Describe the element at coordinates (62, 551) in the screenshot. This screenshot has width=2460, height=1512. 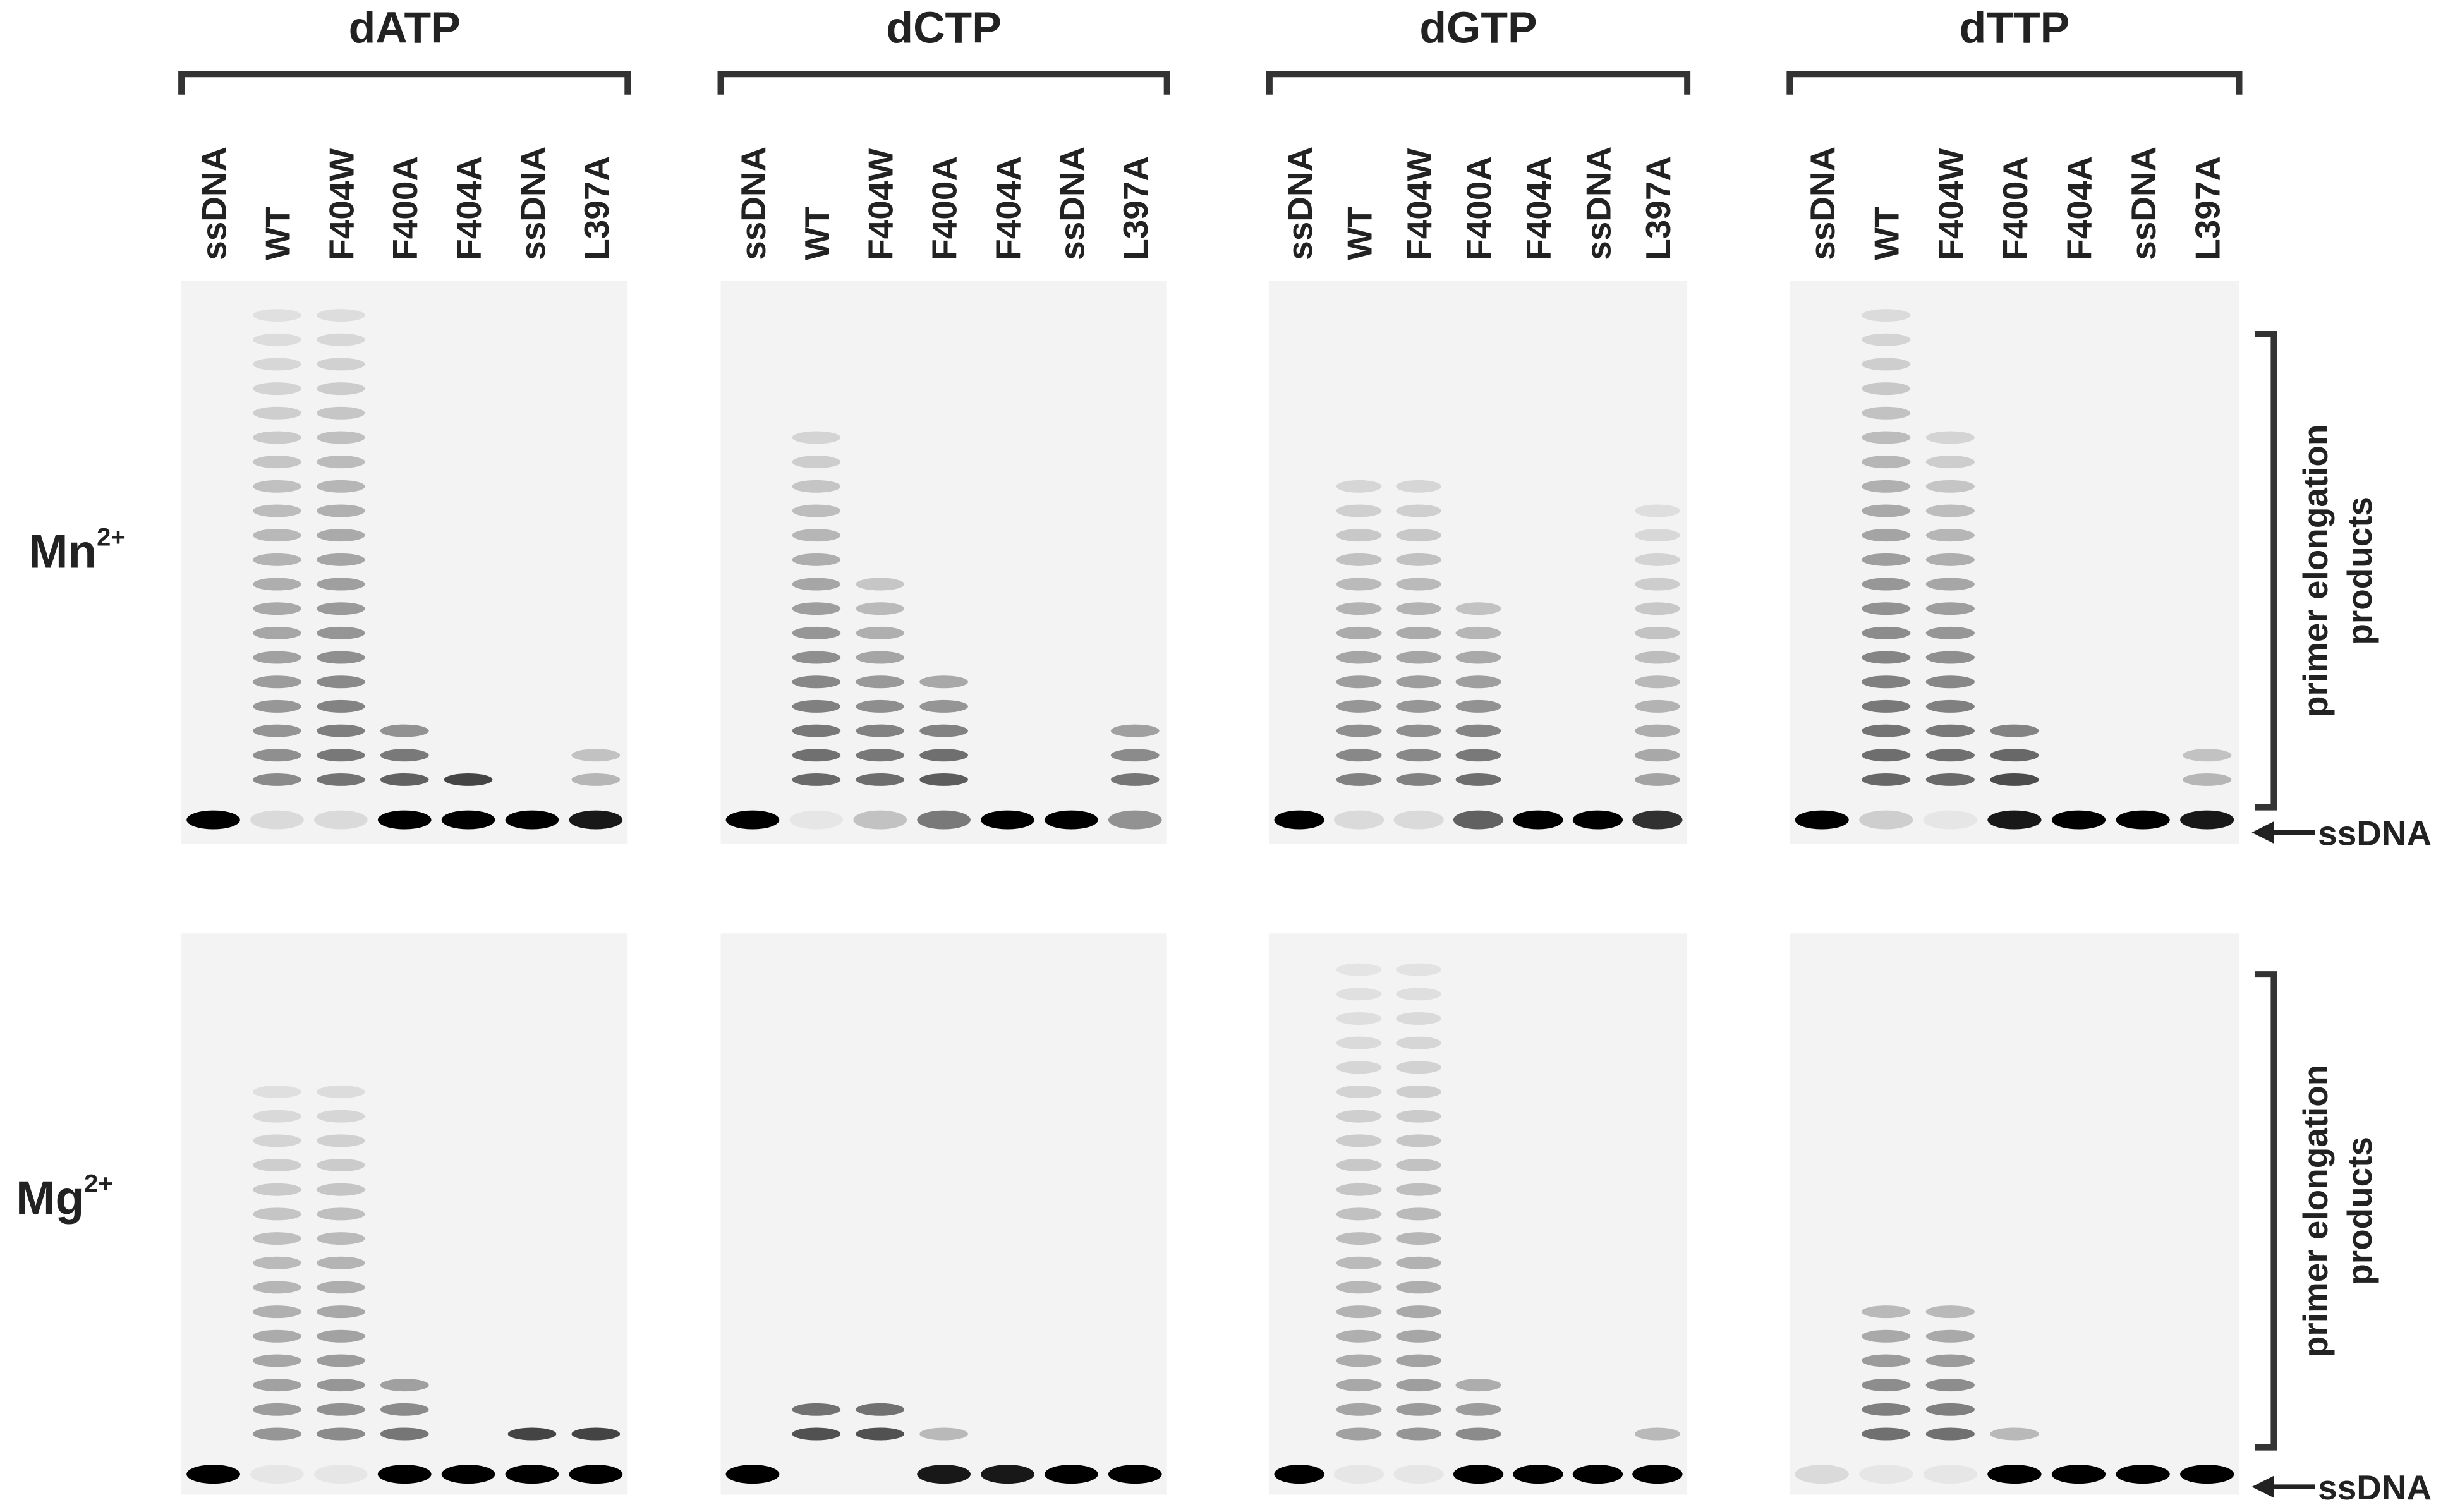
I see `ion: Mn` at that location.